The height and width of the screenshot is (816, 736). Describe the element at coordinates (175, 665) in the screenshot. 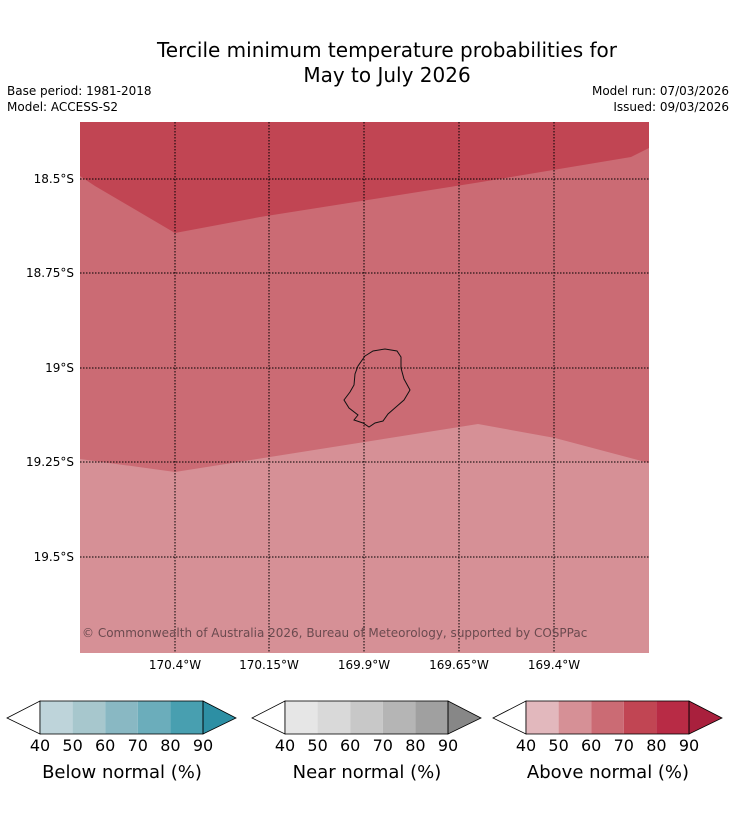

I see `lon-label: 170.4°W` at that location.